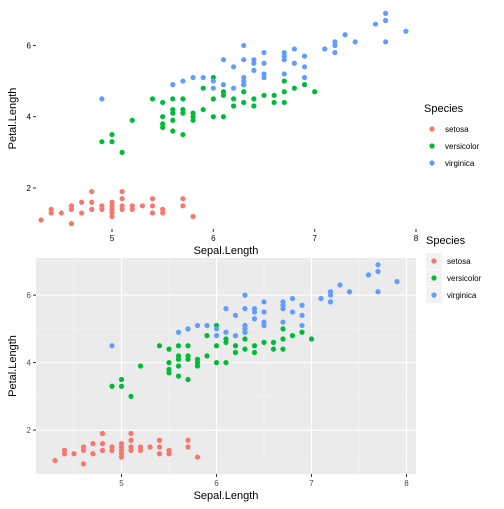  I want to click on x-axis-title: Sepal.Length, so click(226, 251).